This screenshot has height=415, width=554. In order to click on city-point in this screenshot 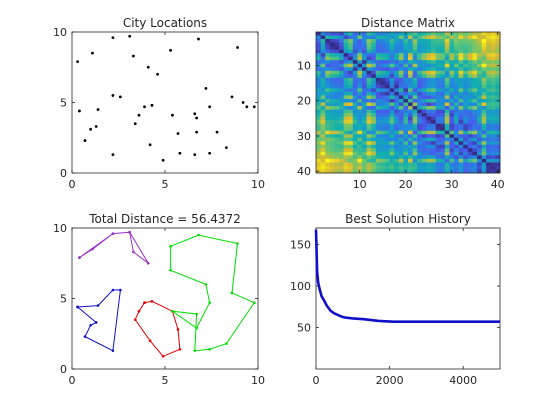, I will do `click(130, 36)`.